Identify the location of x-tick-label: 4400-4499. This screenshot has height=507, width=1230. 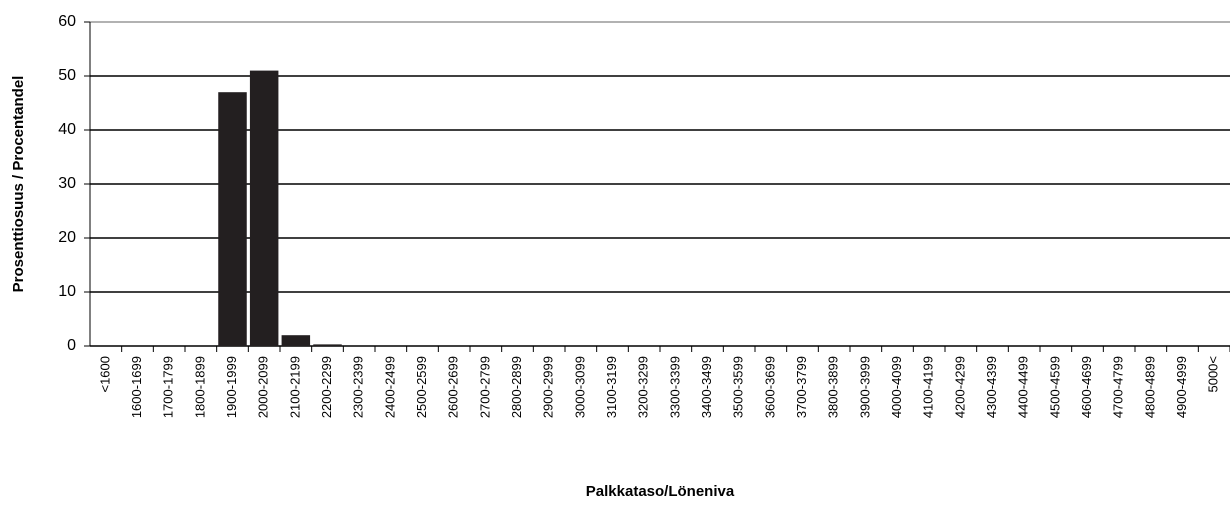
(1023, 387).